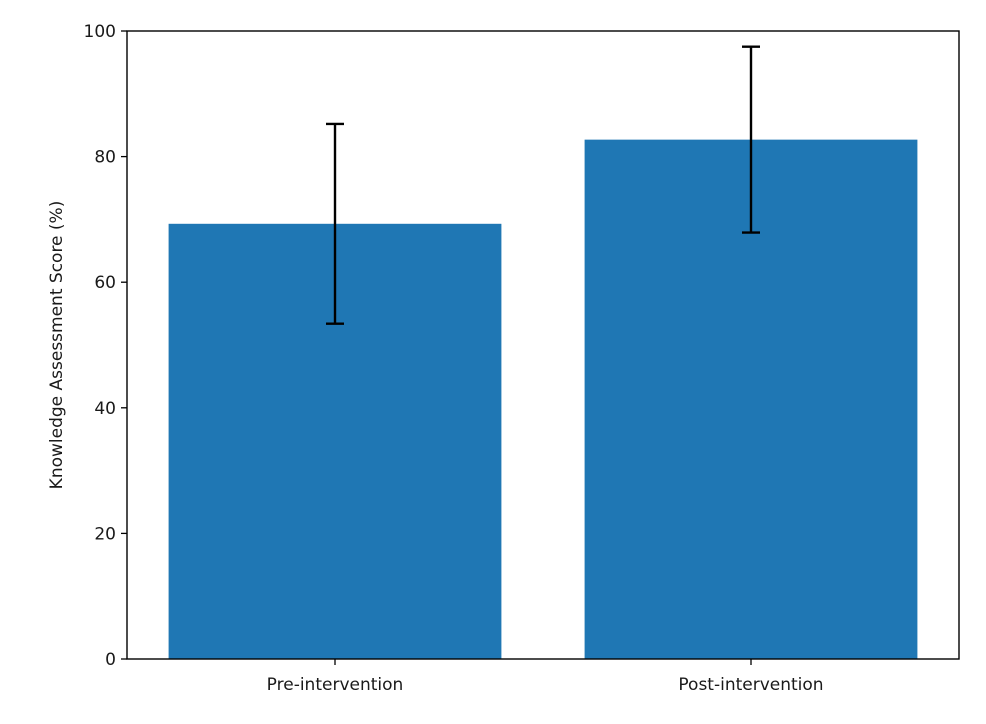  Describe the element at coordinates (105, 158) in the screenshot. I see `y-tick-label: 80` at that location.